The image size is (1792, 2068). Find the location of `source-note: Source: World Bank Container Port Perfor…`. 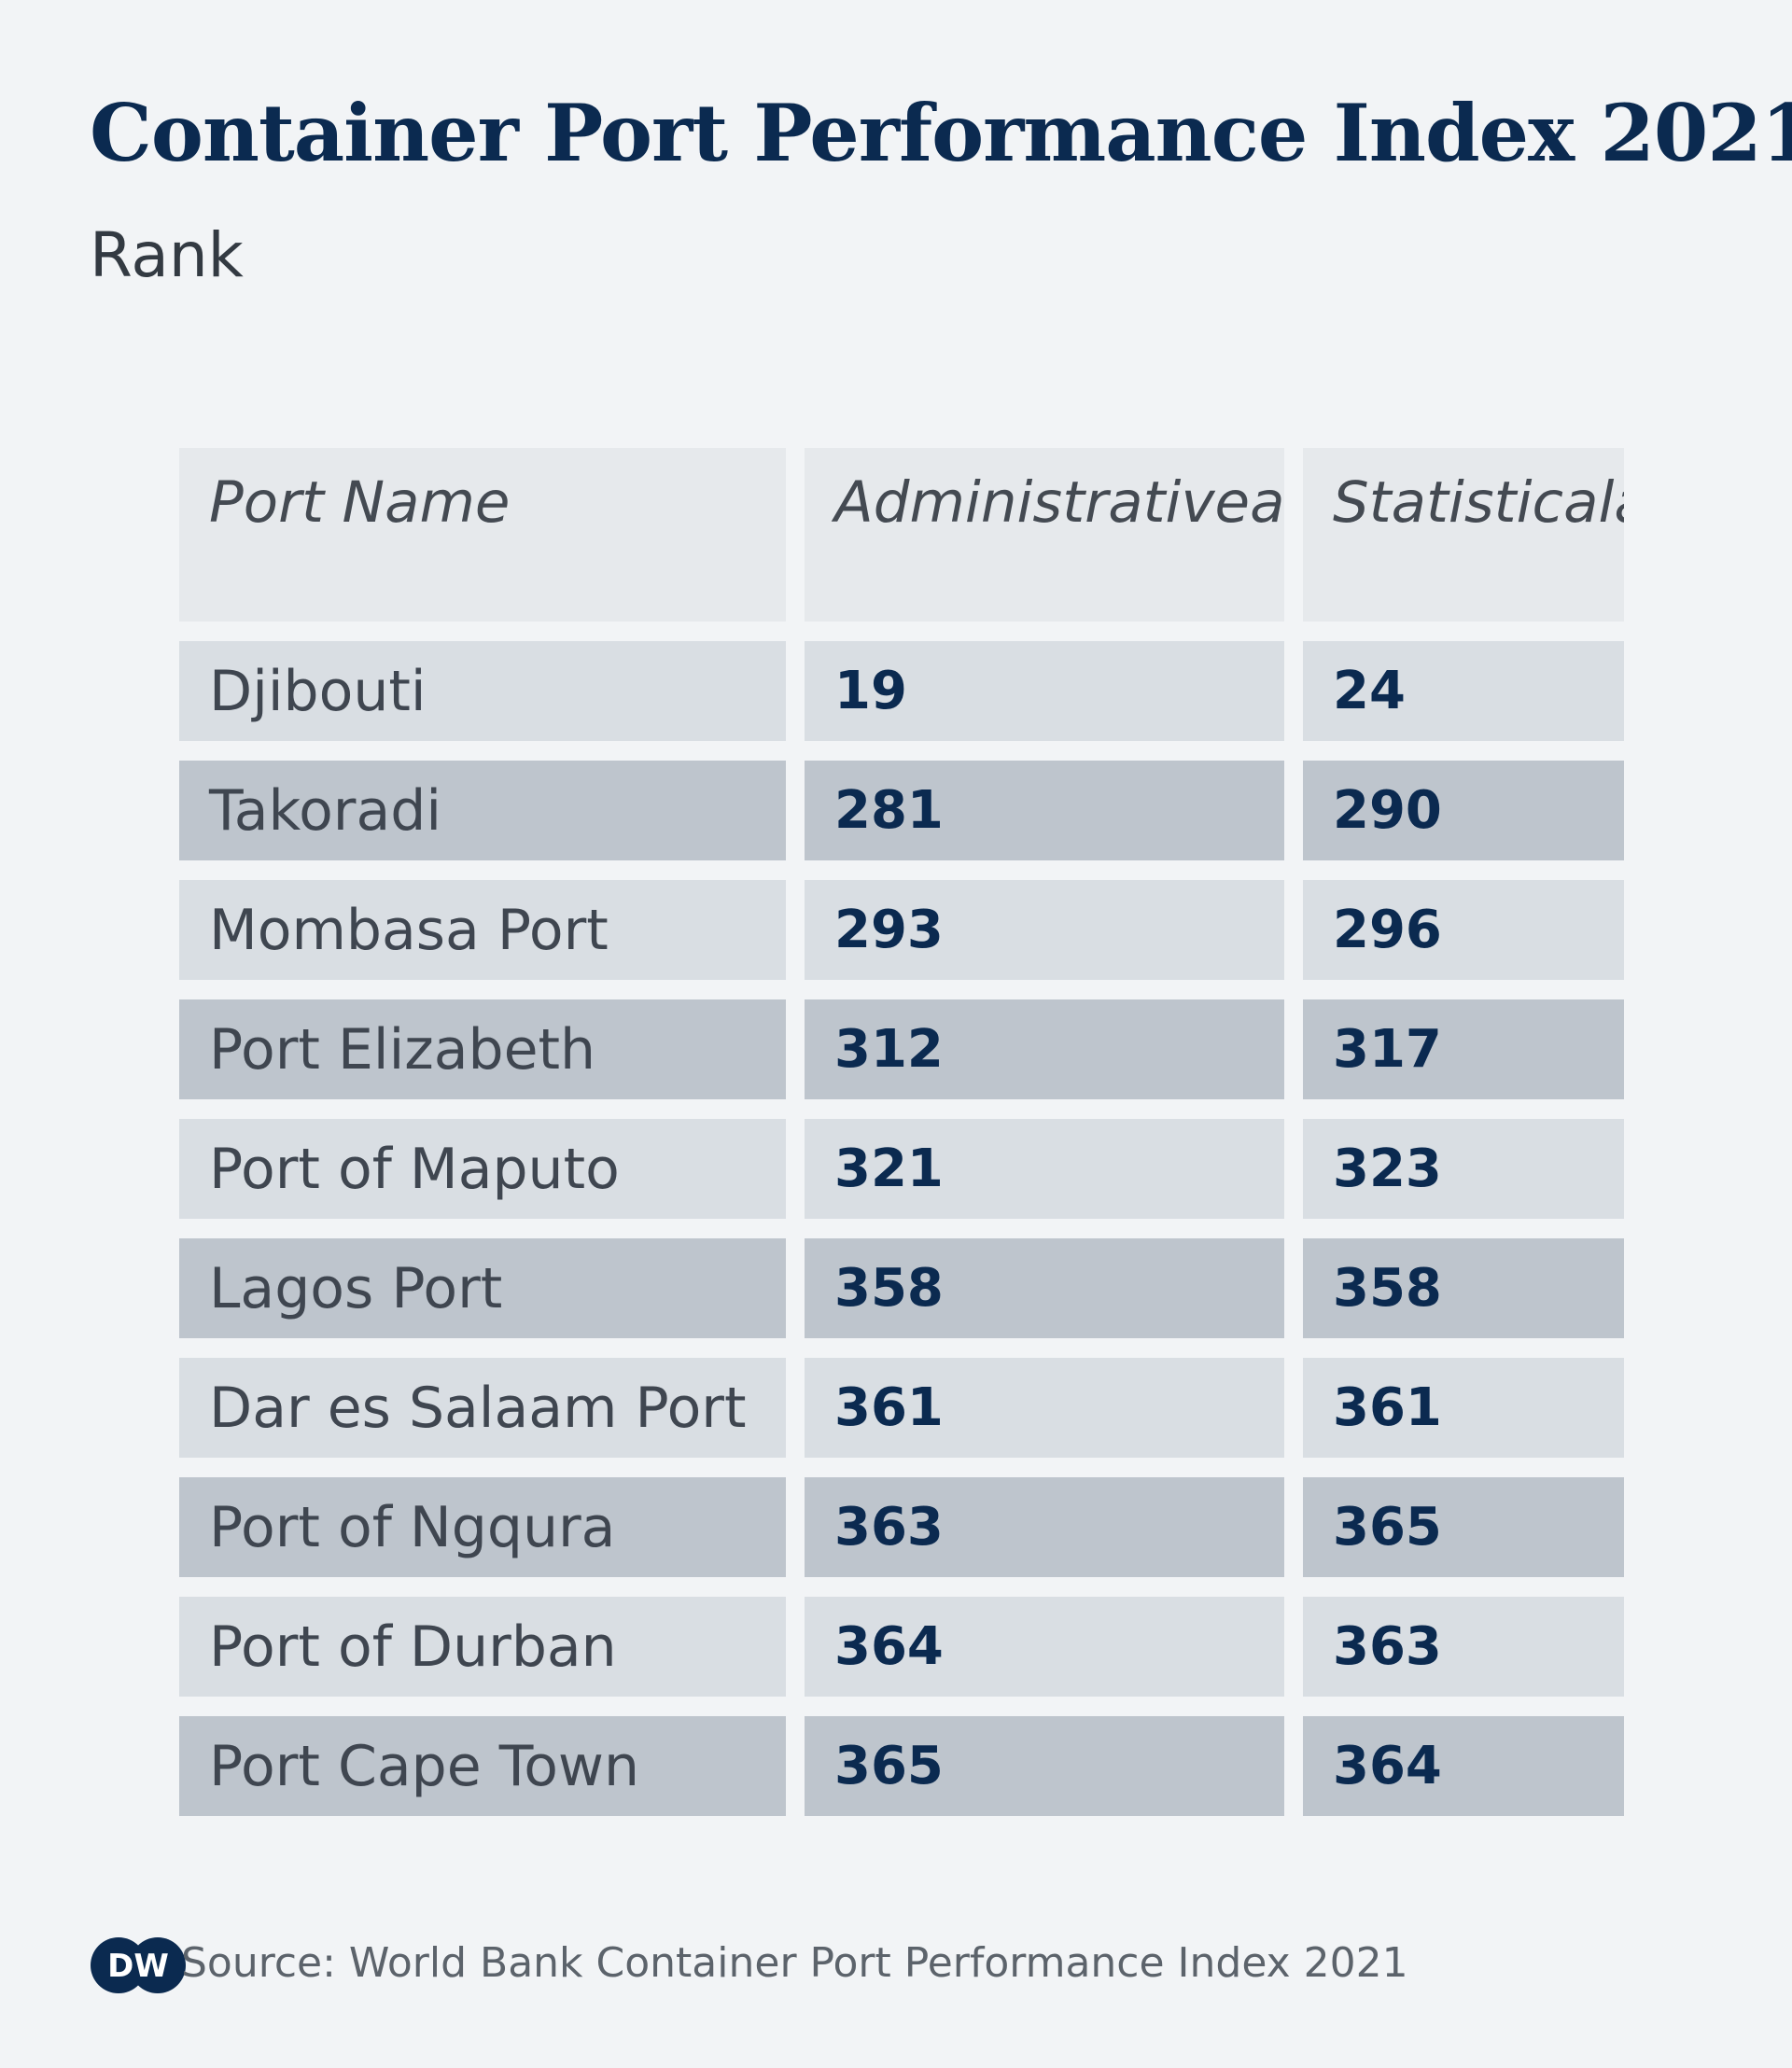

source-note: Source: World Bank Container Port Perfor… is located at coordinates (794, 1963).